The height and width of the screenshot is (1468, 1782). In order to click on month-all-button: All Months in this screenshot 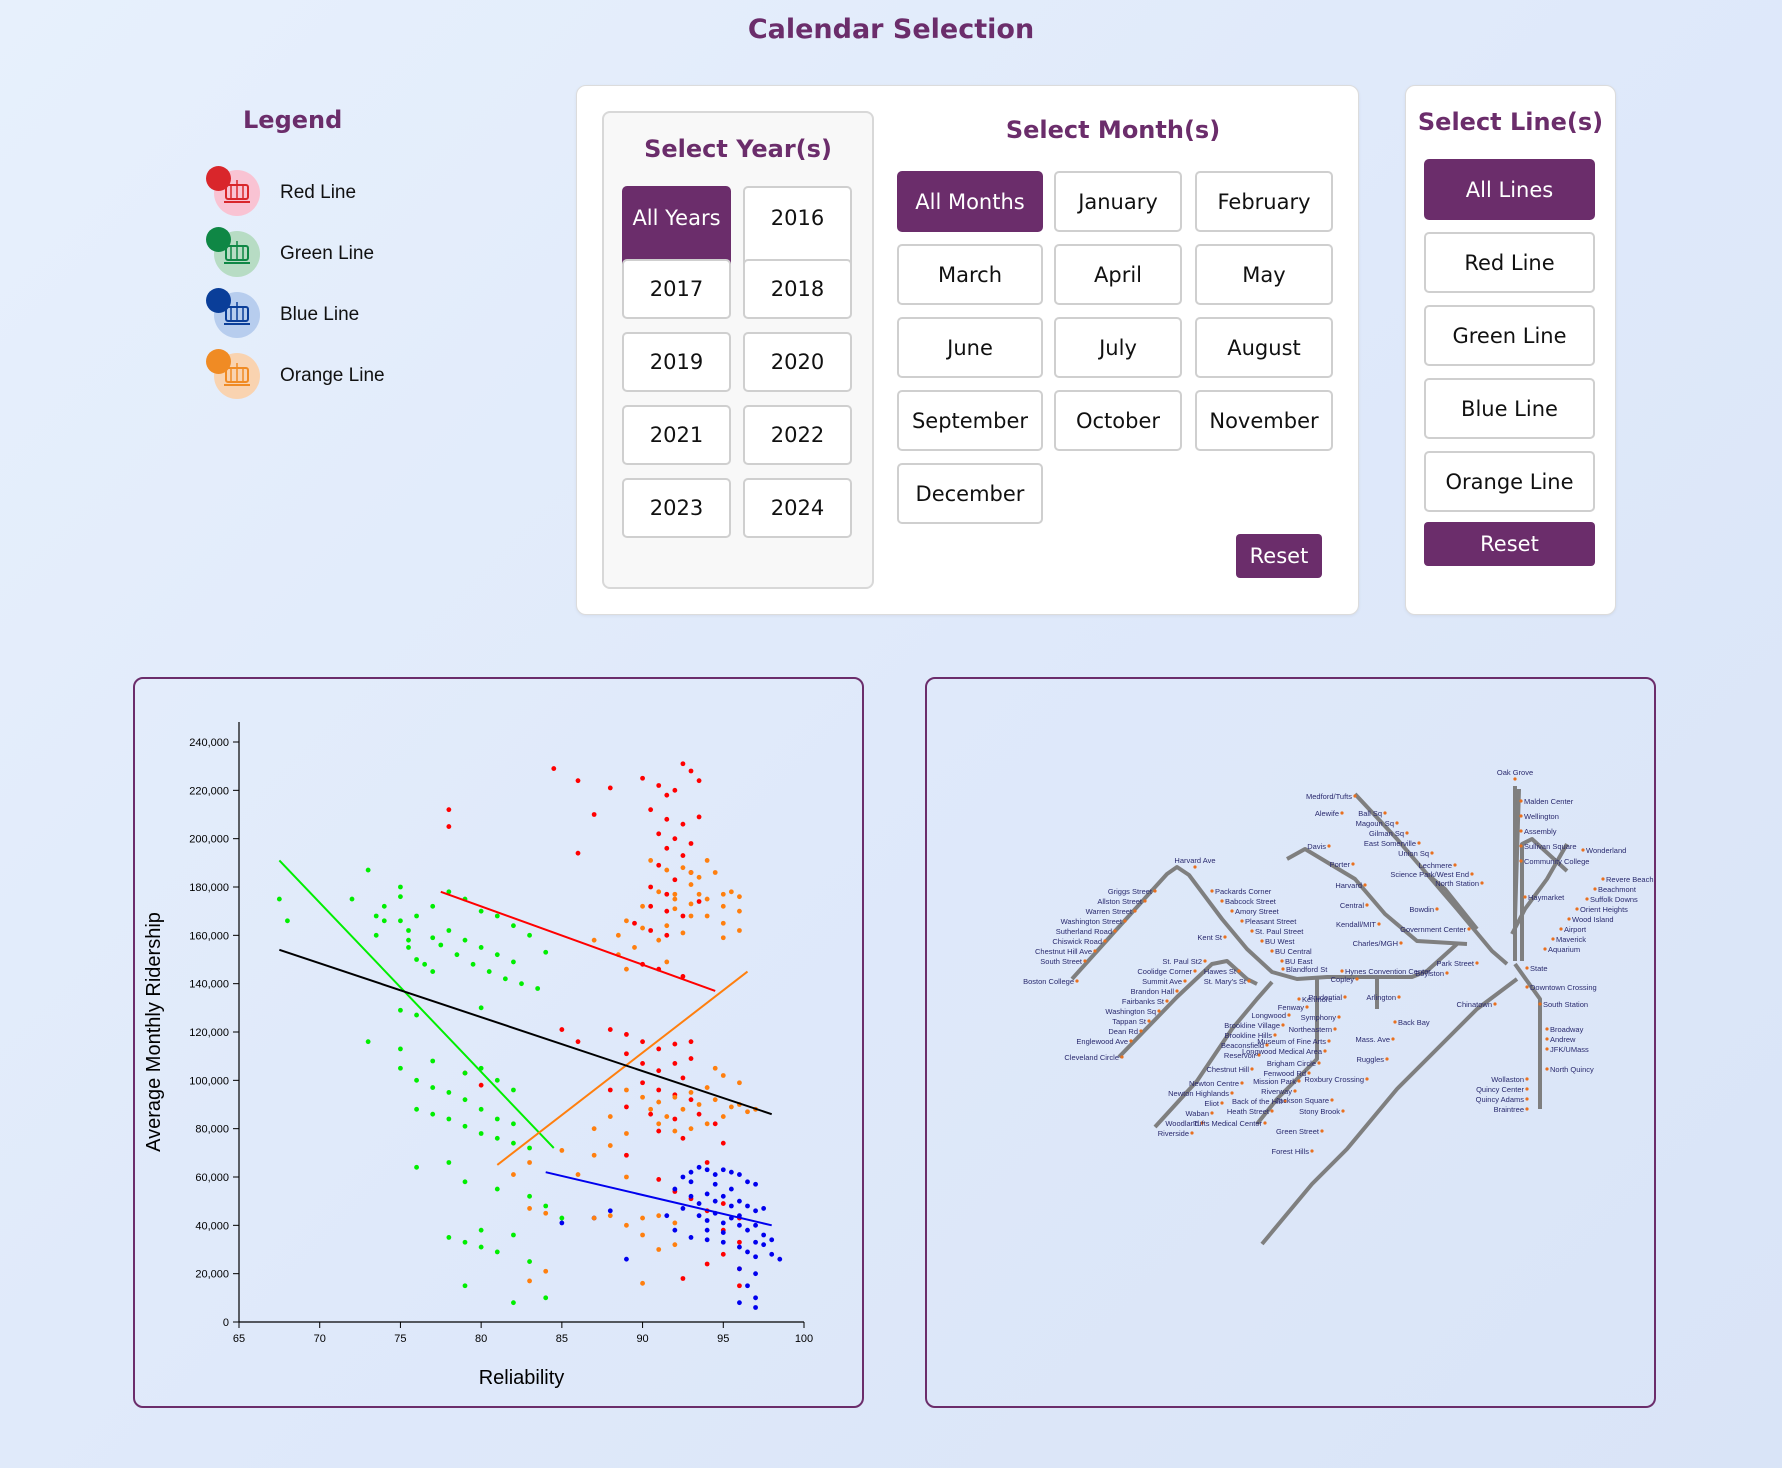, I will do `click(970, 201)`.